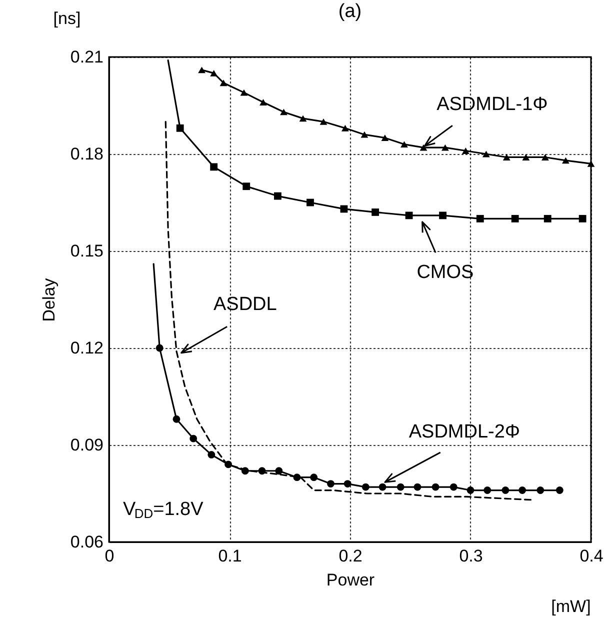  Describe the element at coordinates (87, 542) in the screenshot. I see `y-tick-label: 0.06` at that location.